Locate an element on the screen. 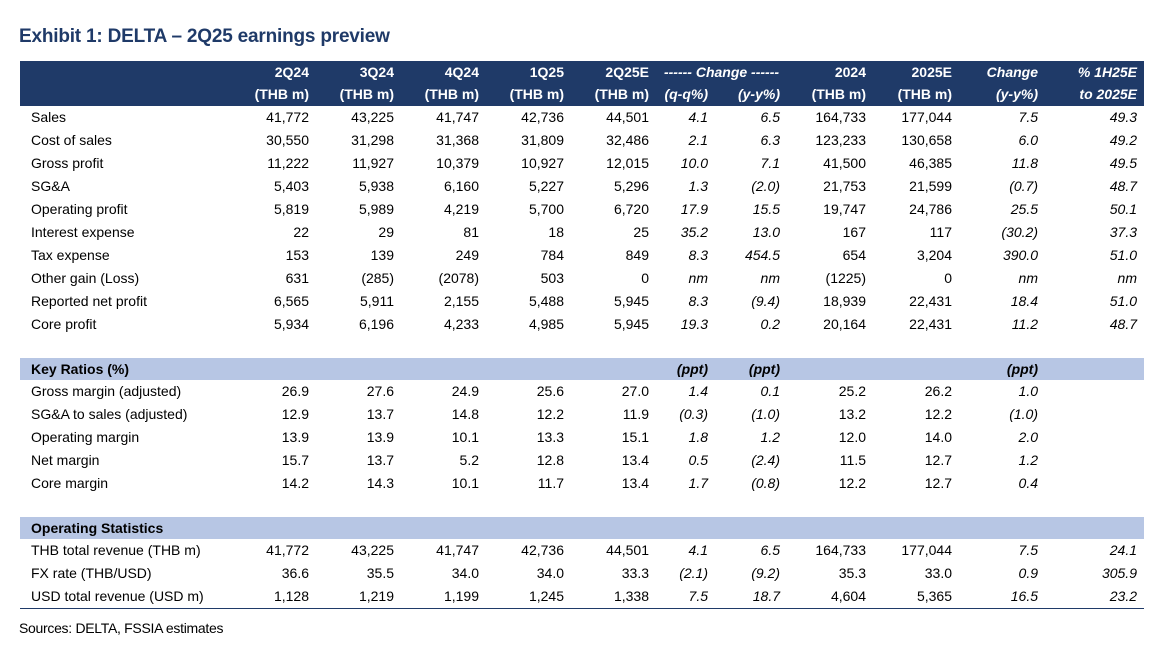 This screenshot has width=1160, height=649. table-cell: 784 is located at coordinates (552, 255).